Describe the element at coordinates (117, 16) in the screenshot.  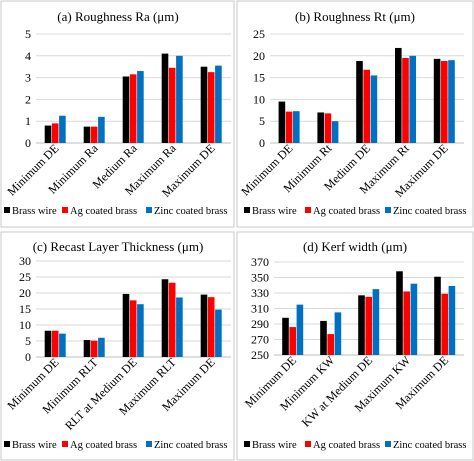
I see `chart-title: (a) Roughness Ra (μm)` at that location.